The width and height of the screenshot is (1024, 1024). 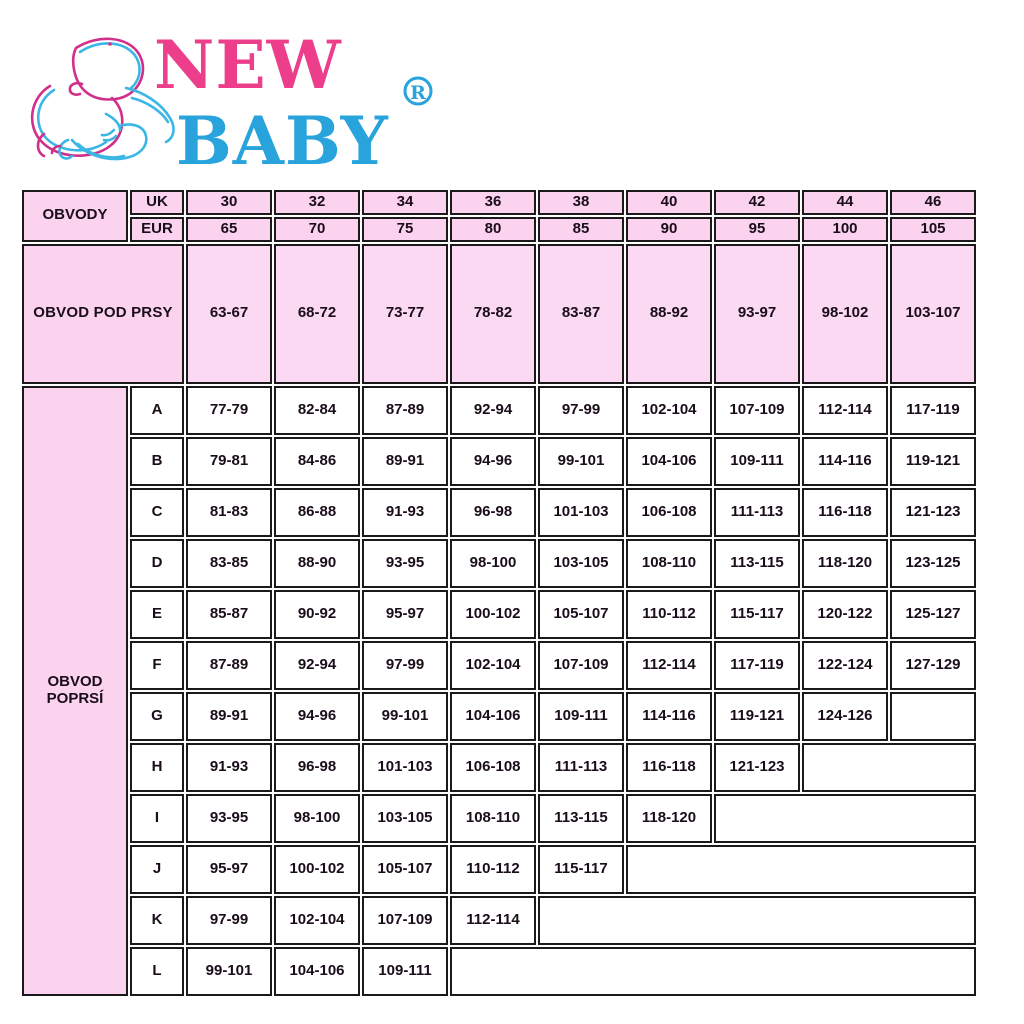 I want to click on bust-value: 110-112, so click(x=669, y=614).